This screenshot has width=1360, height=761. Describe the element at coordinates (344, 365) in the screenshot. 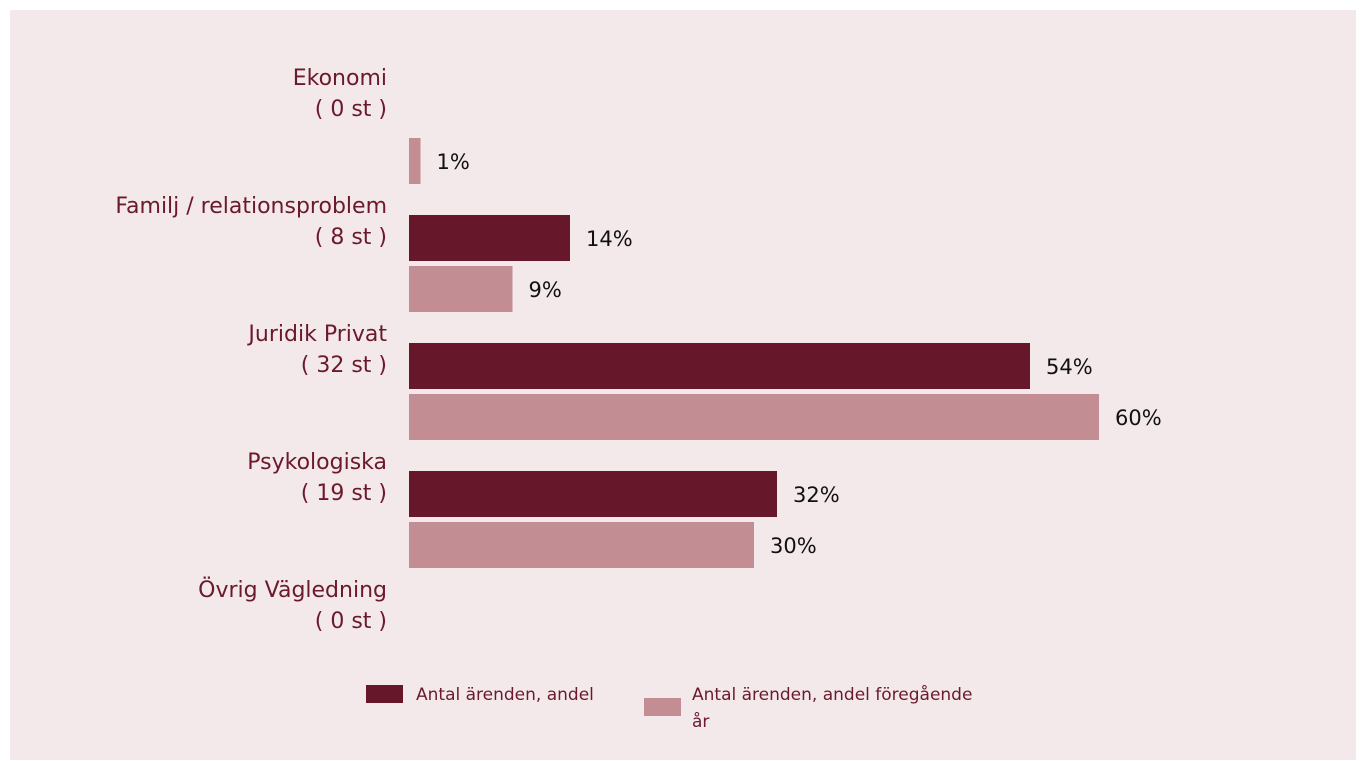

I see `category-count-juridik-privat: ( 32 st )` at that location.